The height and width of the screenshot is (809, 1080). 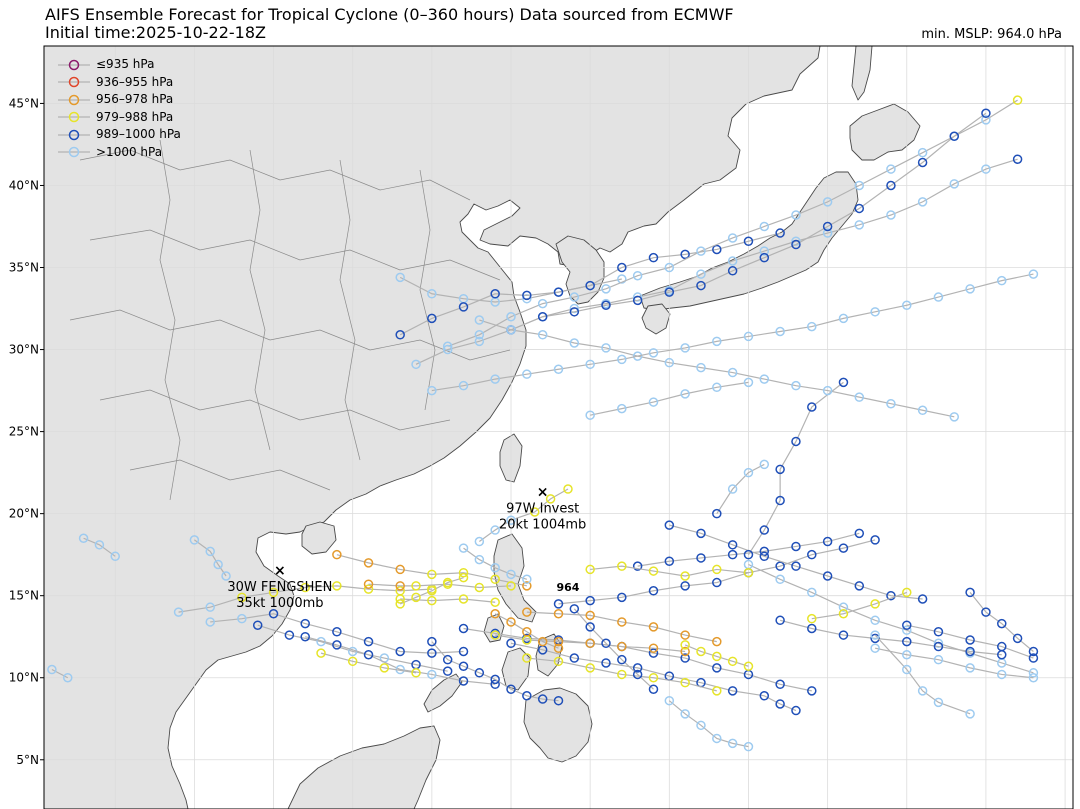 I want to click on lat-label: 15°N, so click(x=24, y=596).